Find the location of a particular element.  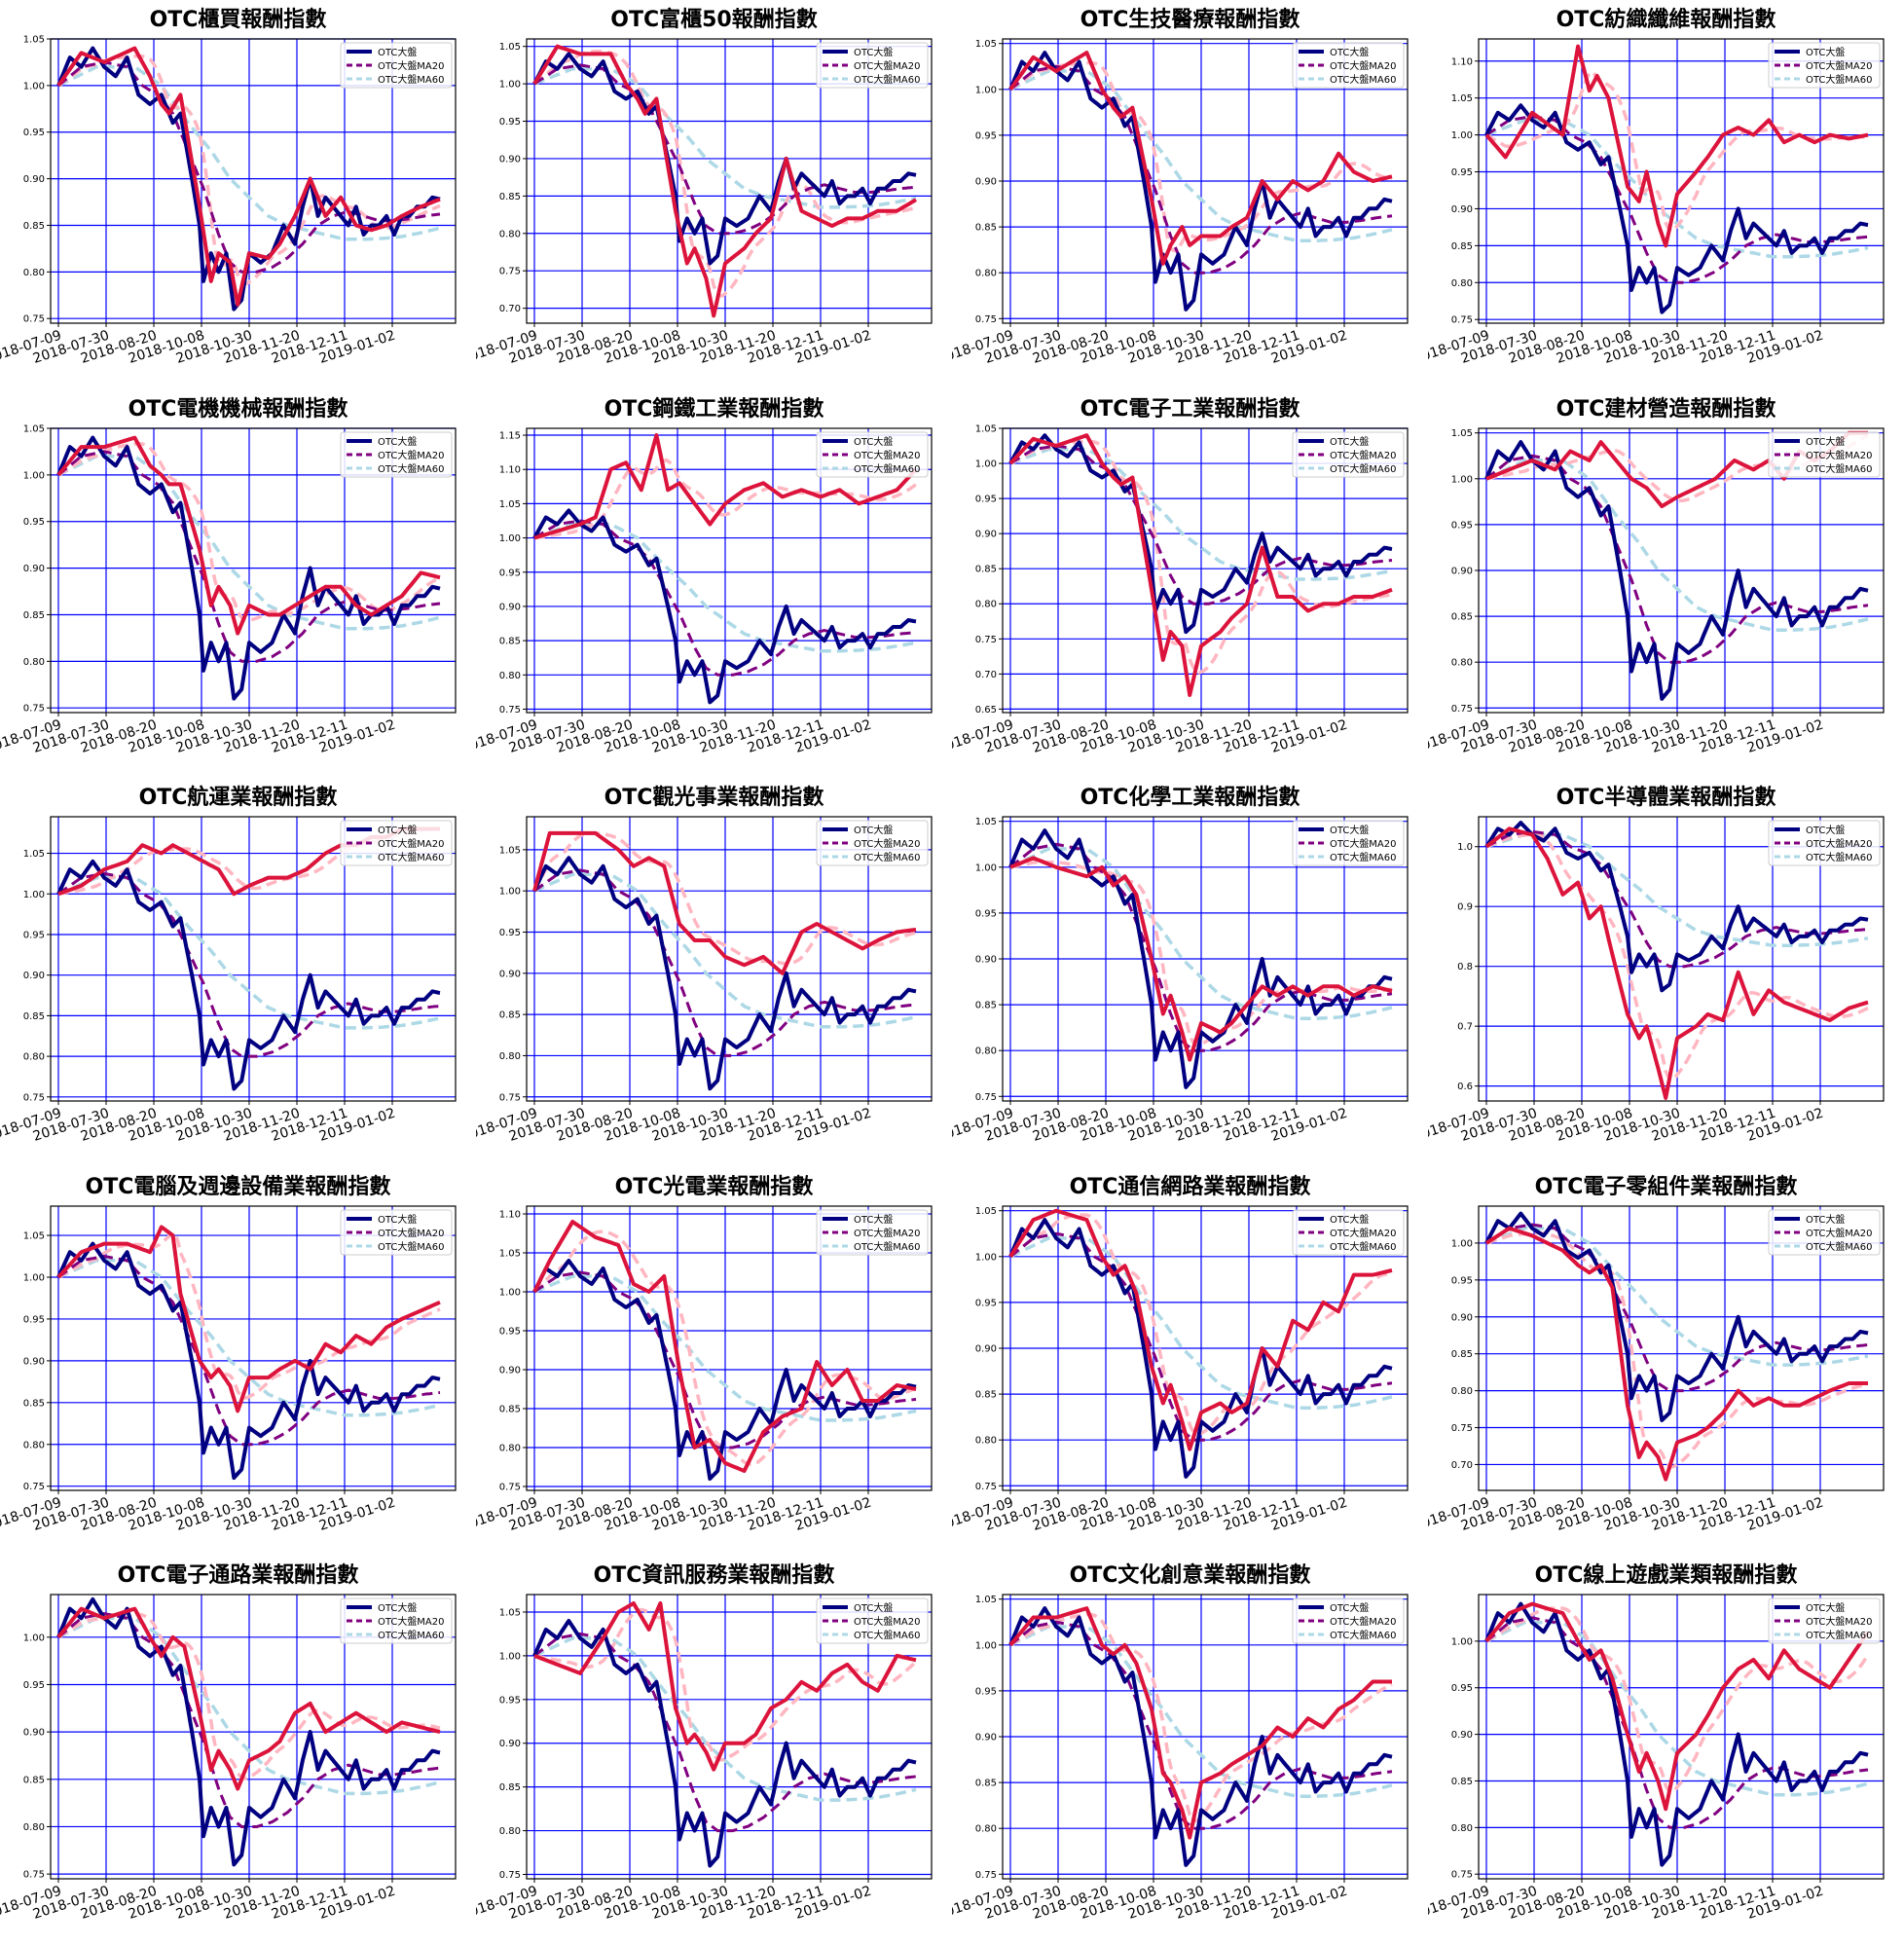

chart-title: OTC電子通路業報酬指數 is located at coordinates (238, 1576).